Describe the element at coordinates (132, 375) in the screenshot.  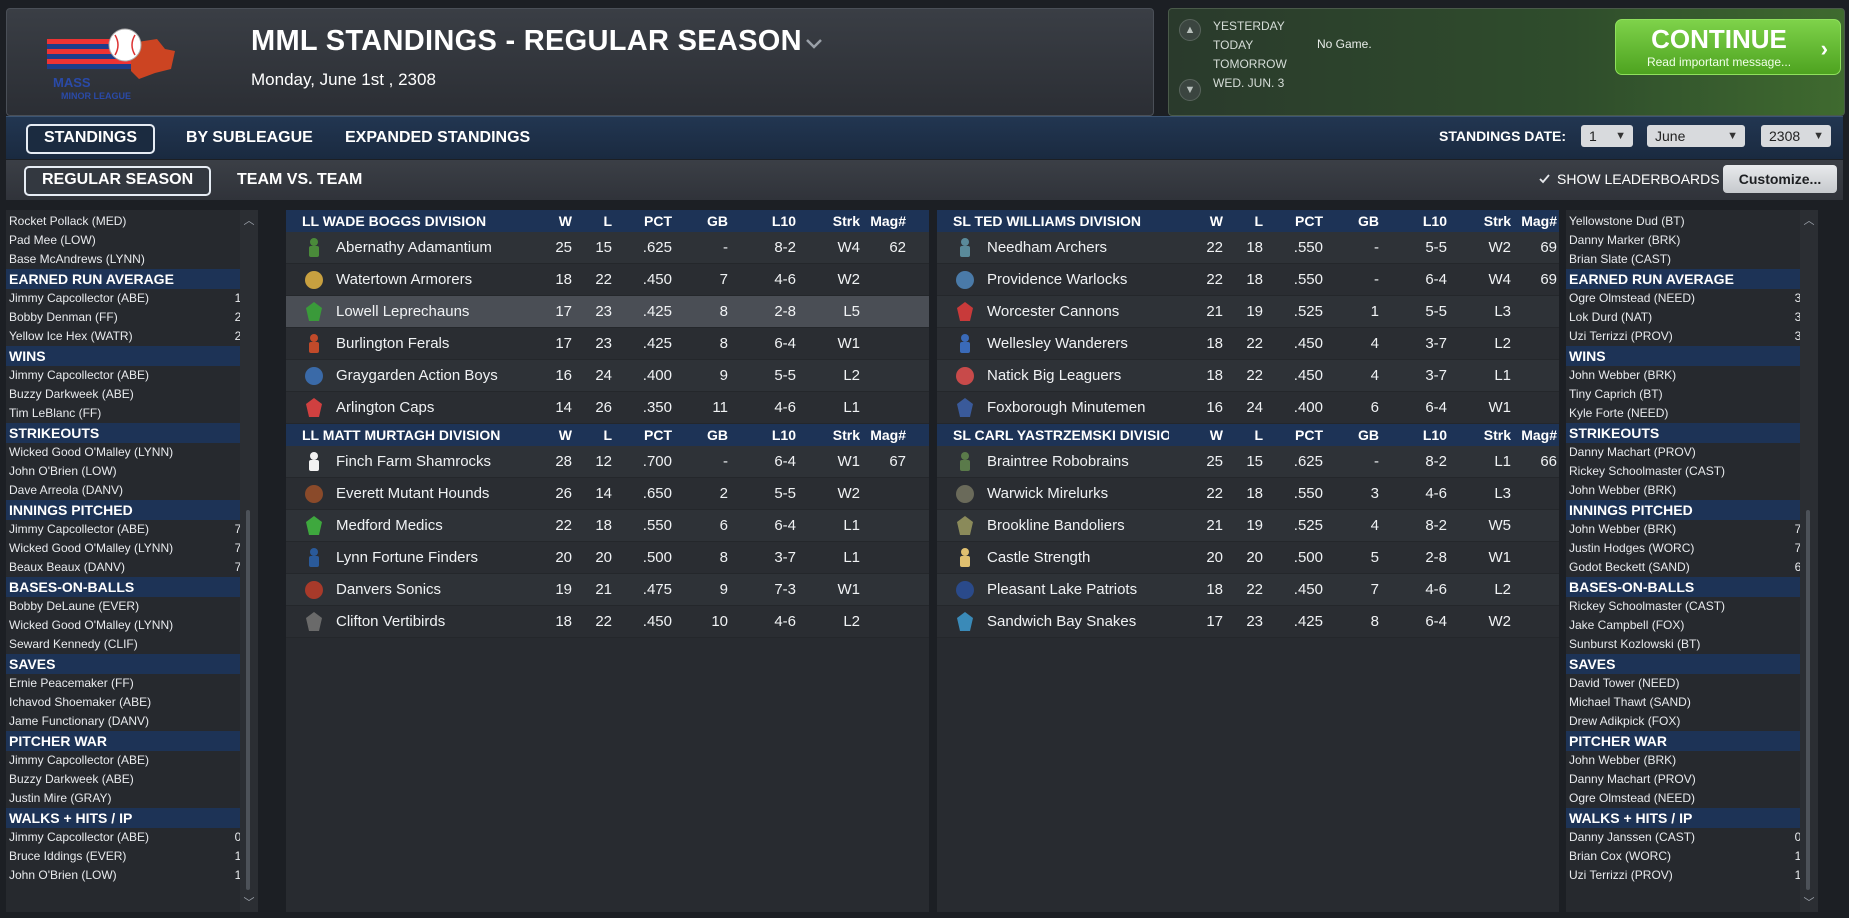
I see `leader-row: Jimmy Capcollector (ABE)7` at that location.